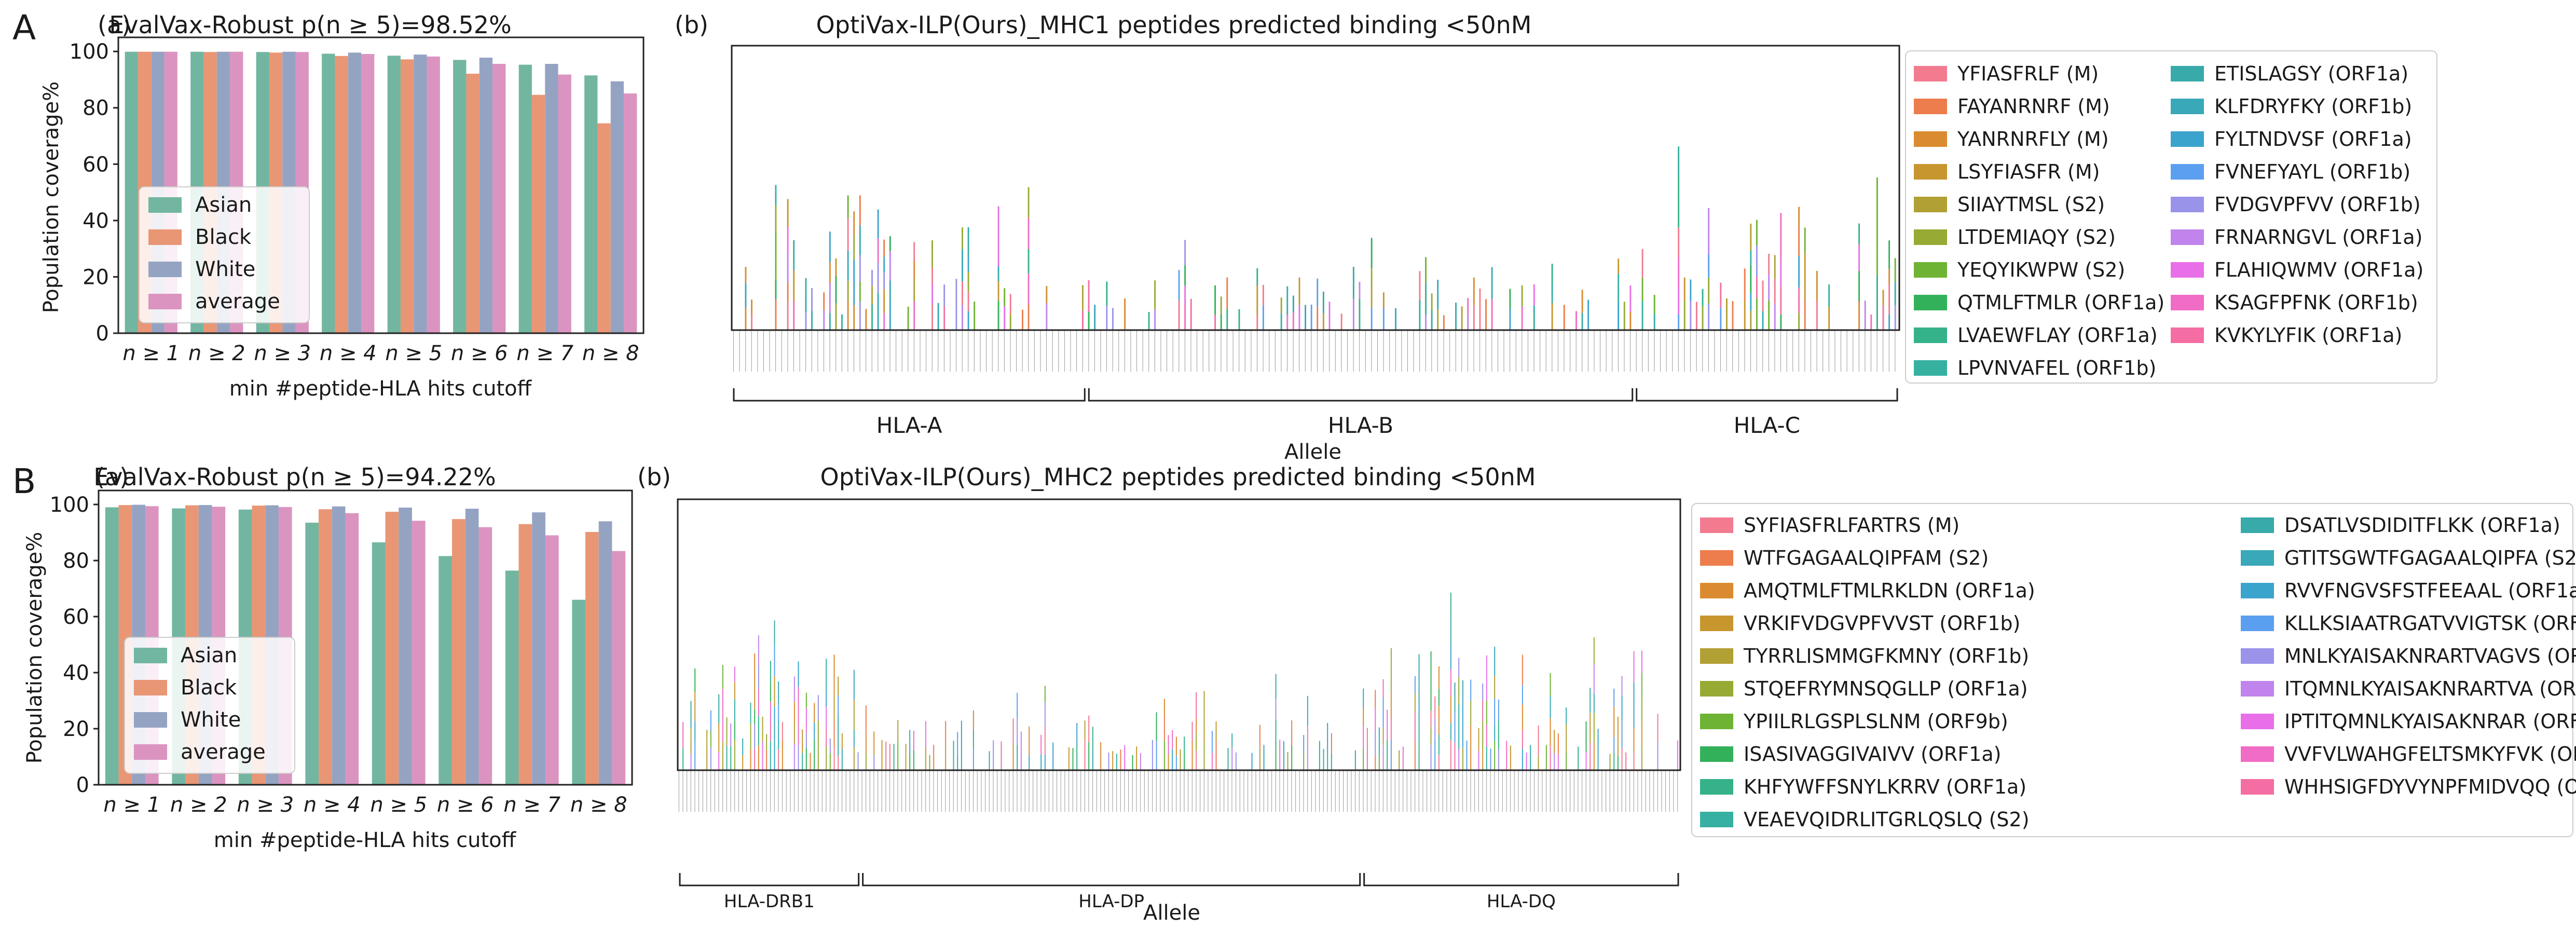 The height and width of the screenshot is (928, 2576). What do you see at coordinates (544, 353) in the screenshot?
I see `x-tick-label: n ≥ 7` at bounding box center [544, 353].